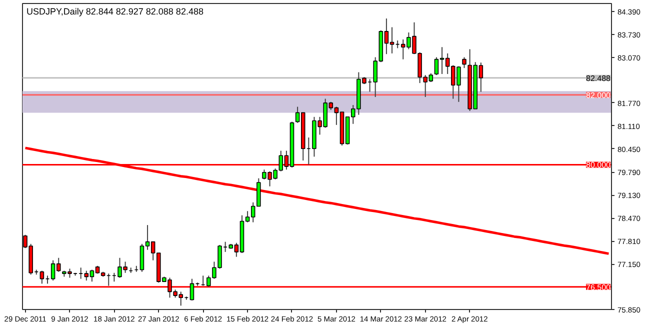 The width and height of the screenshot is (645, 327). Describe the element at coordinates (115, 11) in the screenshot. I see `chart-title: USDJPY,Daily 82.844 82.927 82.088 82.488` at that location.